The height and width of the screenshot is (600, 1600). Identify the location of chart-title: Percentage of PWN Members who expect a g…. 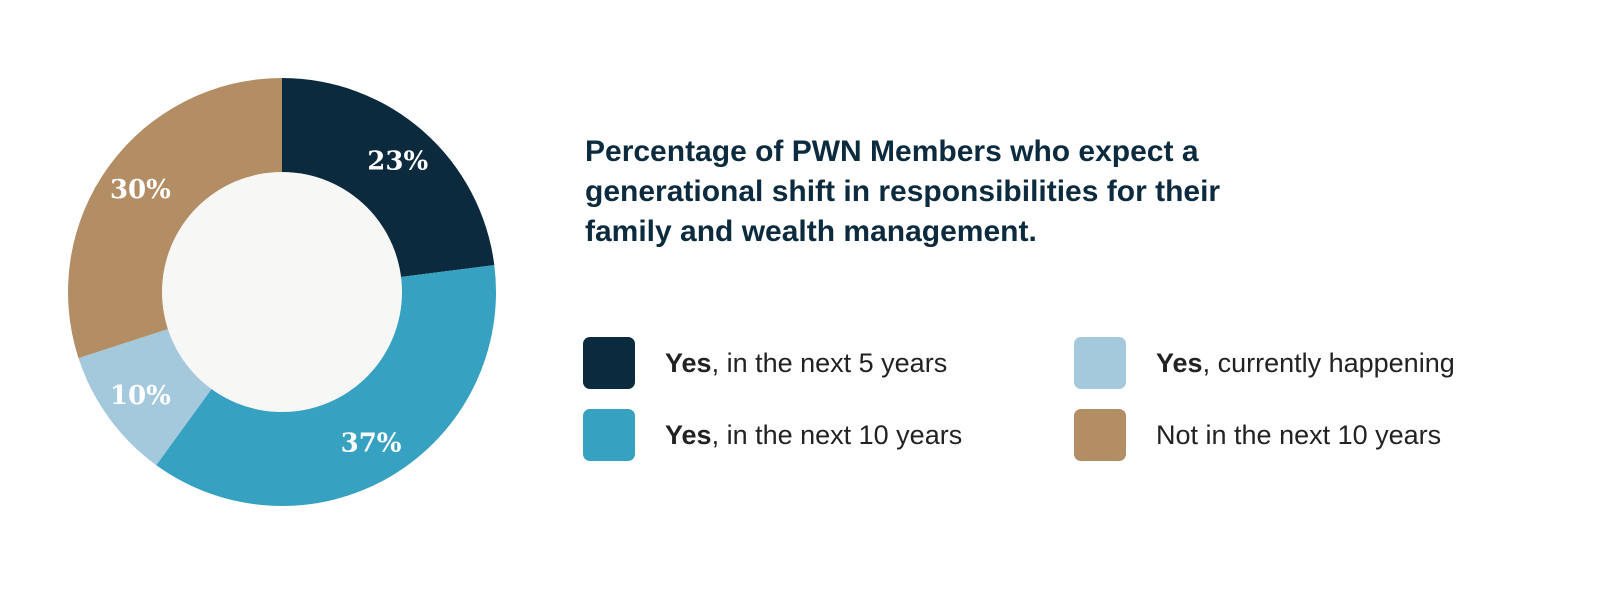
(903, 191).